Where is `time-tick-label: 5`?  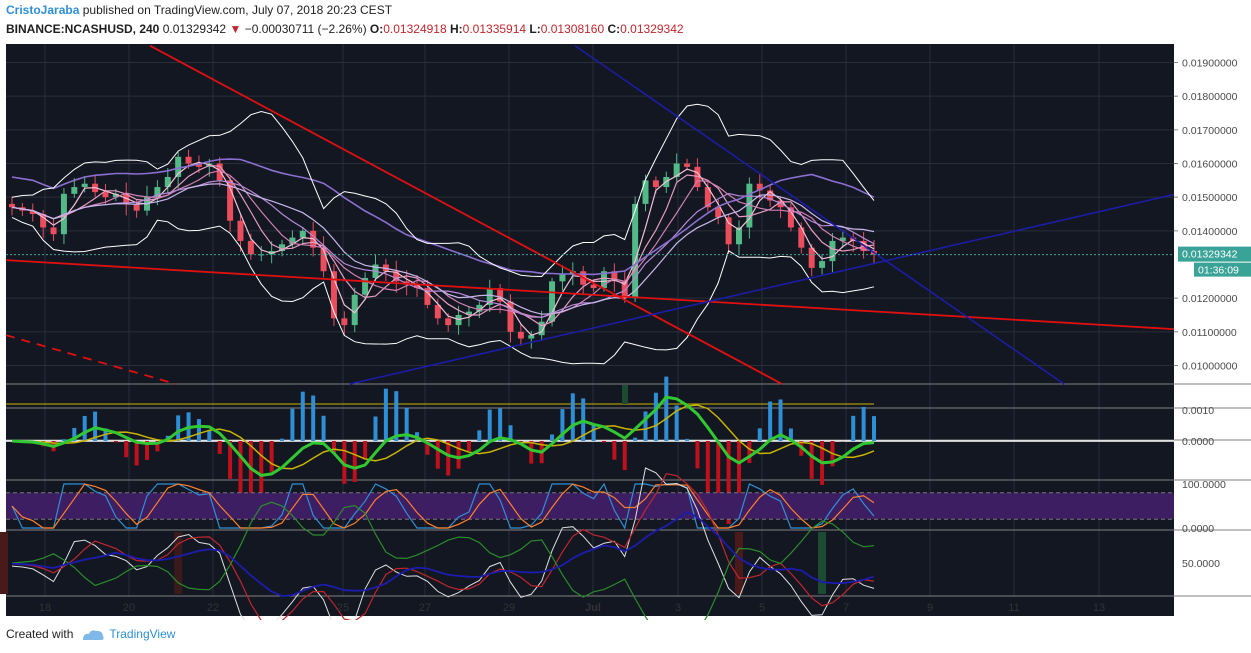
time-tick-label: 5 is located at coordinates (762, 608).